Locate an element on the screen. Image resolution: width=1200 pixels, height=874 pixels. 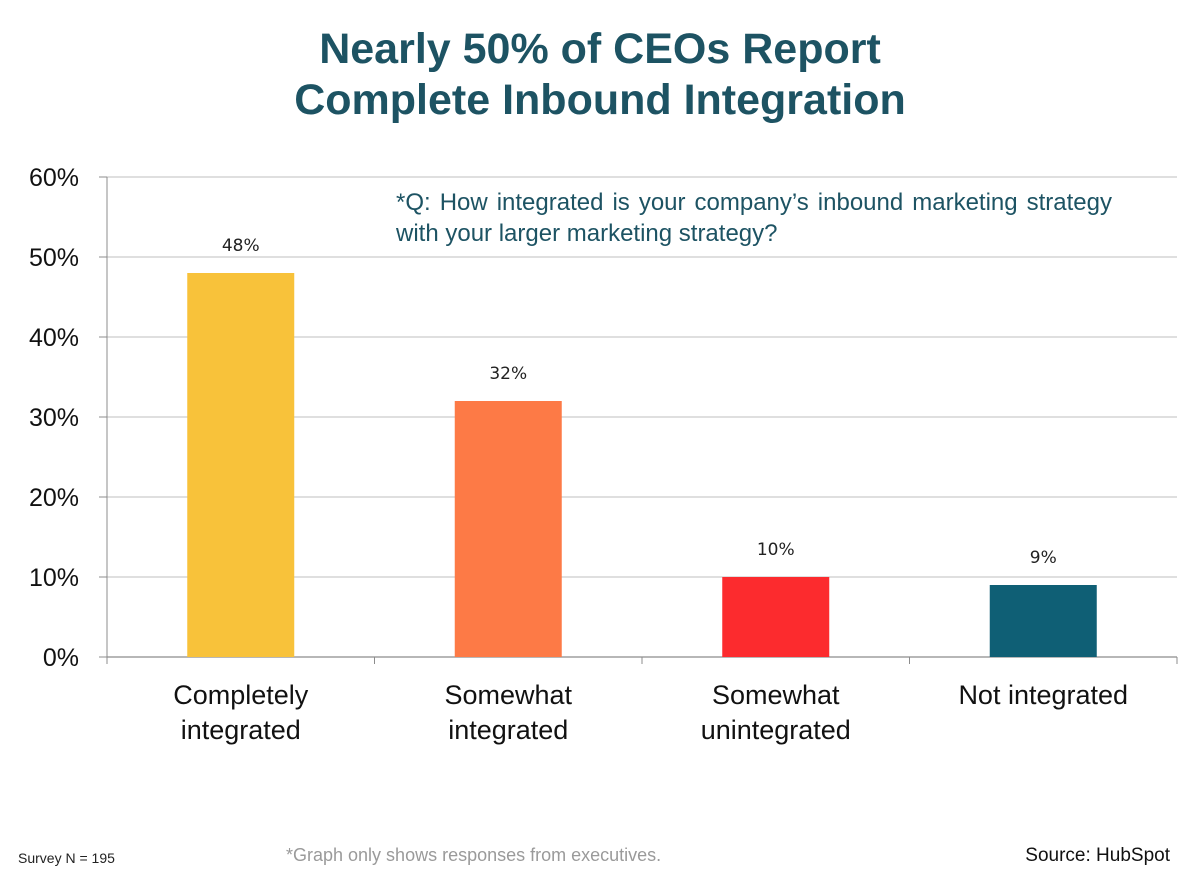
x-category-label: Not integrated is located at coordinates (1043, 695).